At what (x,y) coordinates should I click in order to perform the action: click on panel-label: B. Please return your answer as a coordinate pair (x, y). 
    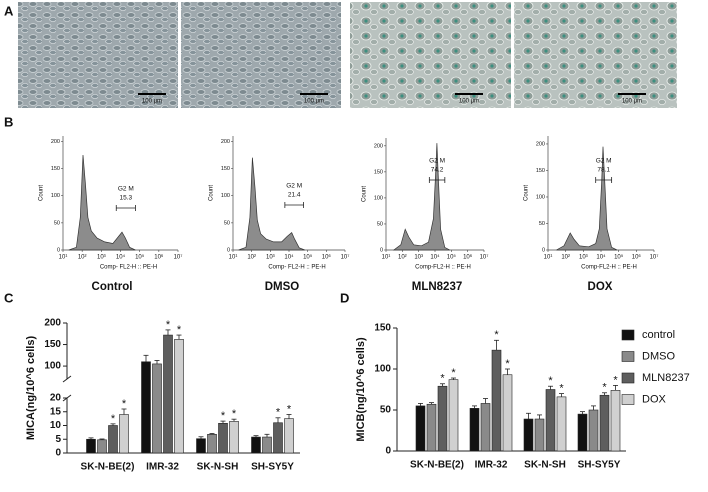
    Looking at the image, I should click on (8, 121).